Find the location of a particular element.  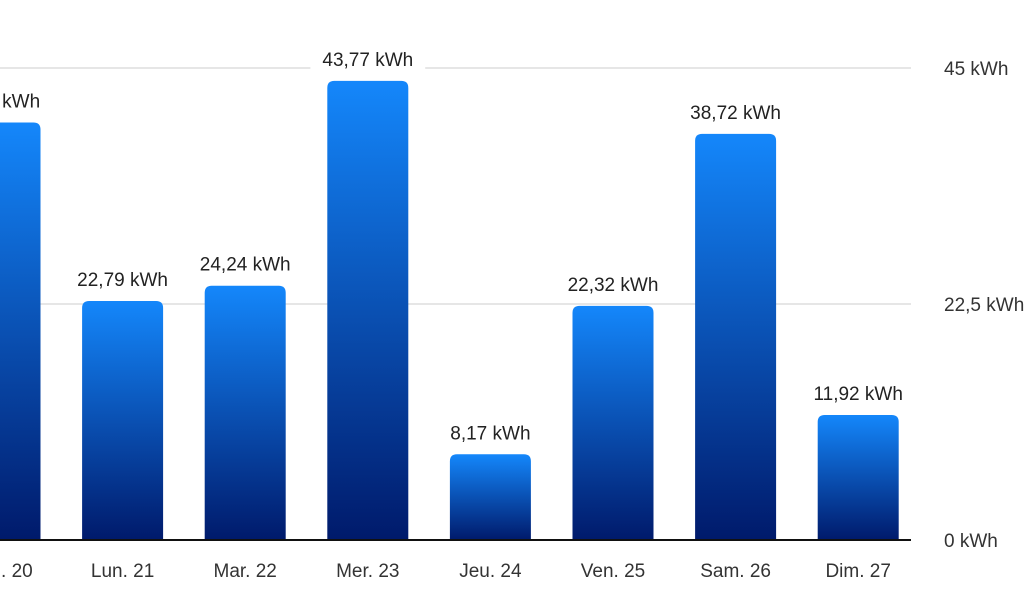

y-tick-label: 22,5 kWh is located at coordinates (984, 305).